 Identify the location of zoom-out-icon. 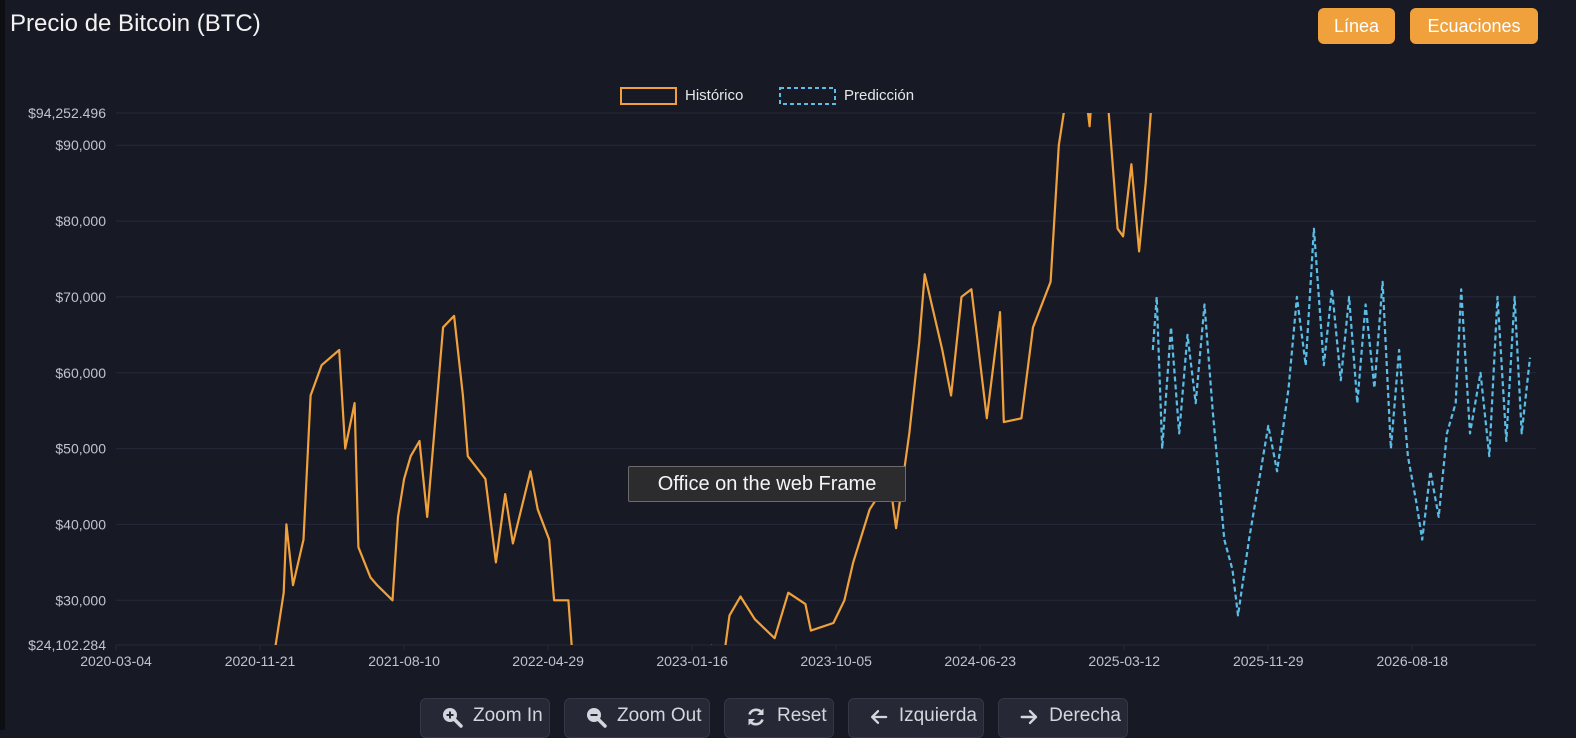
(597, 718).